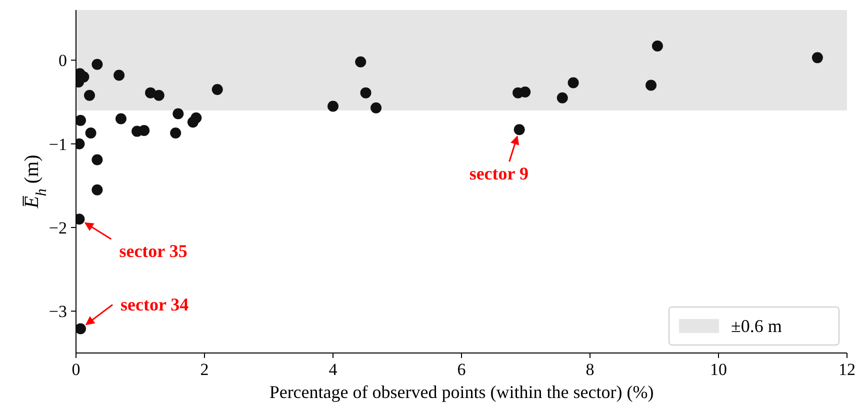  I want to click on x-axis-title: Percentage of observed points (within the sector) (%), so click(461, 392).